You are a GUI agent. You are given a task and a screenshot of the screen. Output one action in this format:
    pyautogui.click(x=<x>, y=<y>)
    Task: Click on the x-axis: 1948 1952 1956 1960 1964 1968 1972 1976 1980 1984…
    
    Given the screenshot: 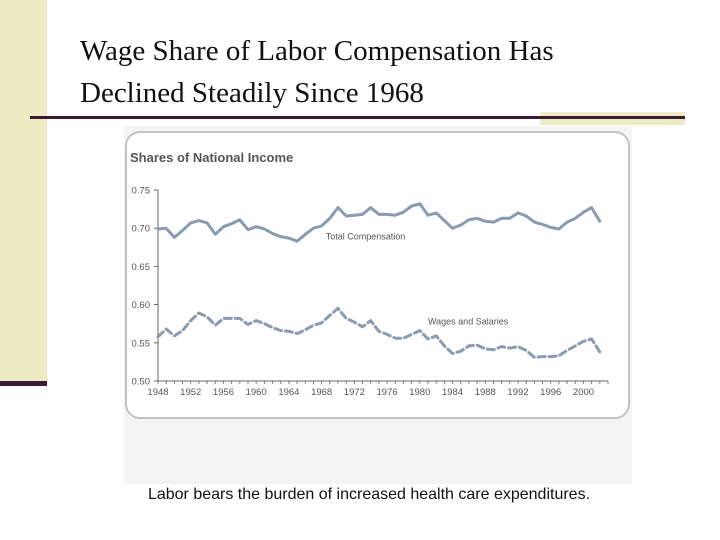 What is the action you would take?
    pyautogui.click(x=378, y=389)
    